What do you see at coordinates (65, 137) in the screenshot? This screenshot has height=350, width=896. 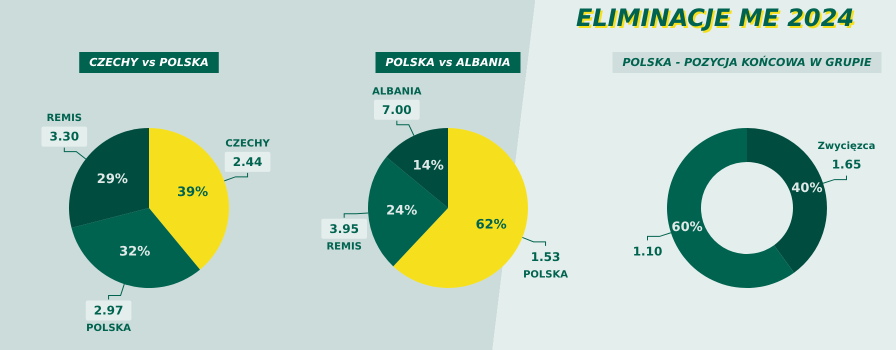 I see `text: 3.30` at bounding box center [65, 137].